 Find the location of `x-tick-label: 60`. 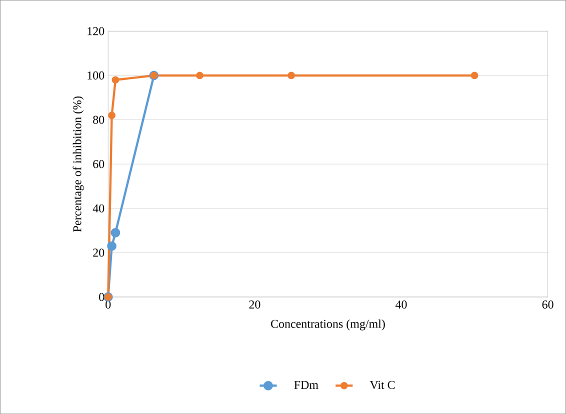

x-tick-label: 60 is located at coordinates (548, 304).